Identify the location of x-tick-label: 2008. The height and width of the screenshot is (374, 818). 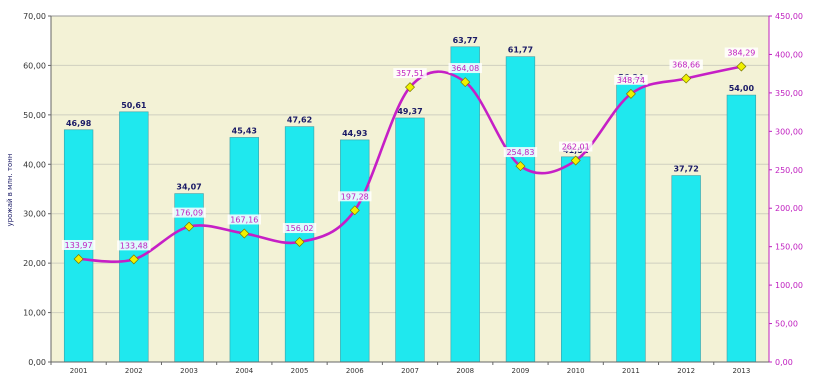
(465, 370).